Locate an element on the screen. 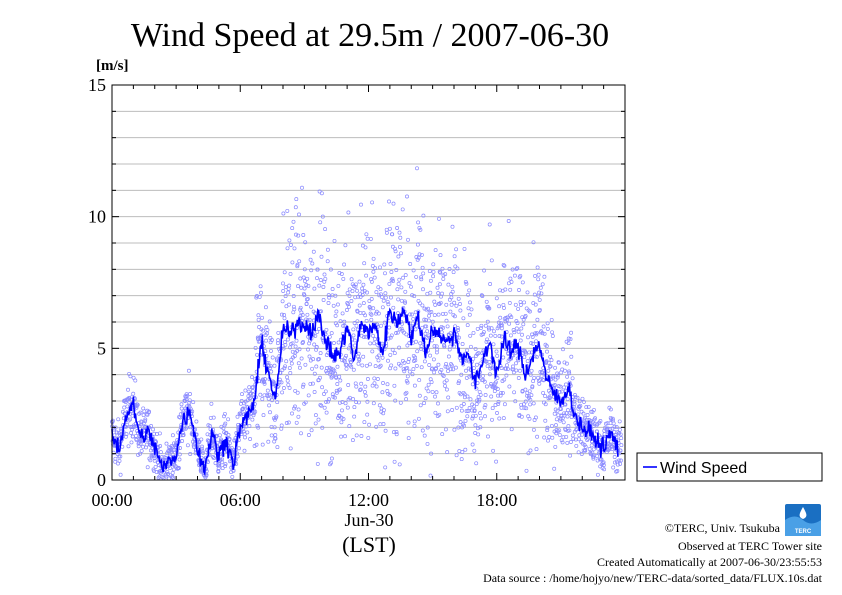 This screenshot has width=842, height=595. credit-observed: Observed at TERC Tower site is located at coordinates (750, 546).